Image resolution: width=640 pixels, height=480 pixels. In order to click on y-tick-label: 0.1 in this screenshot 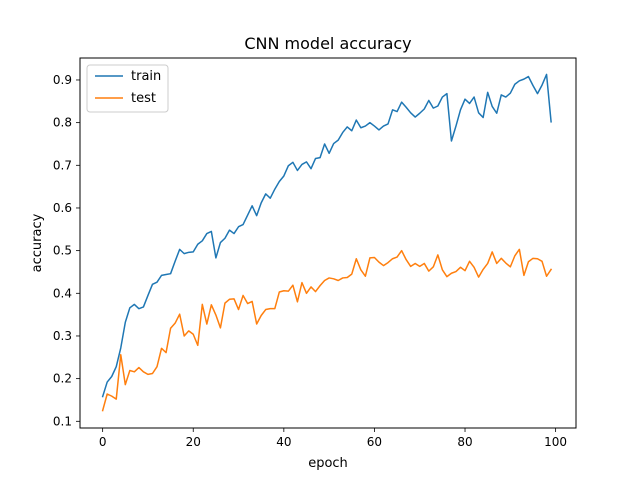, I will do `click(62, 421)`.